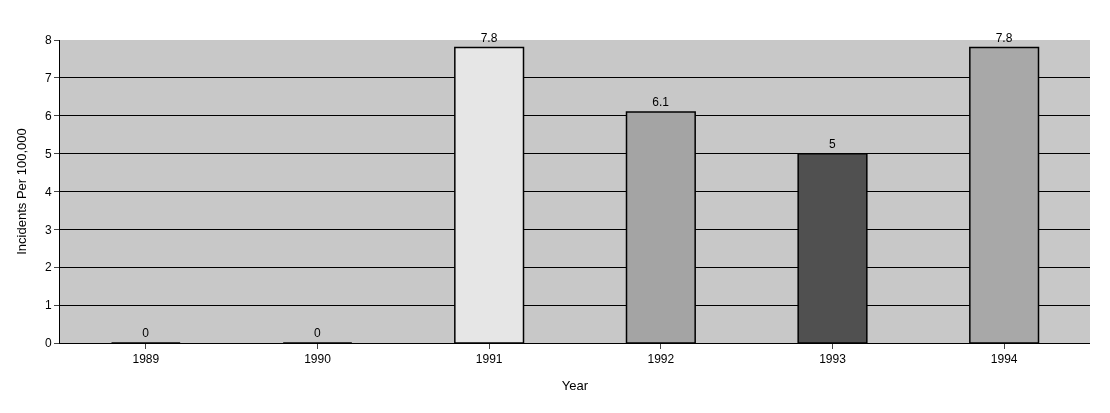 The image size is (1110, 413). What do you see at coordinates (48, 40) in the screenshot?
I see `y-tick-label: 8` at bounding box center [48, 40].